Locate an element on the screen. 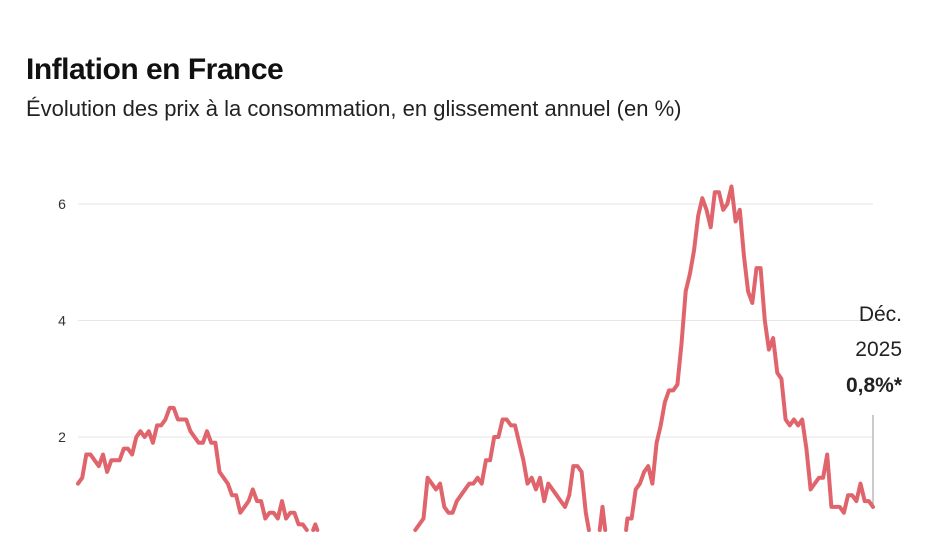  annotation-value: 0,8%* is located at coordinates (874, 385).